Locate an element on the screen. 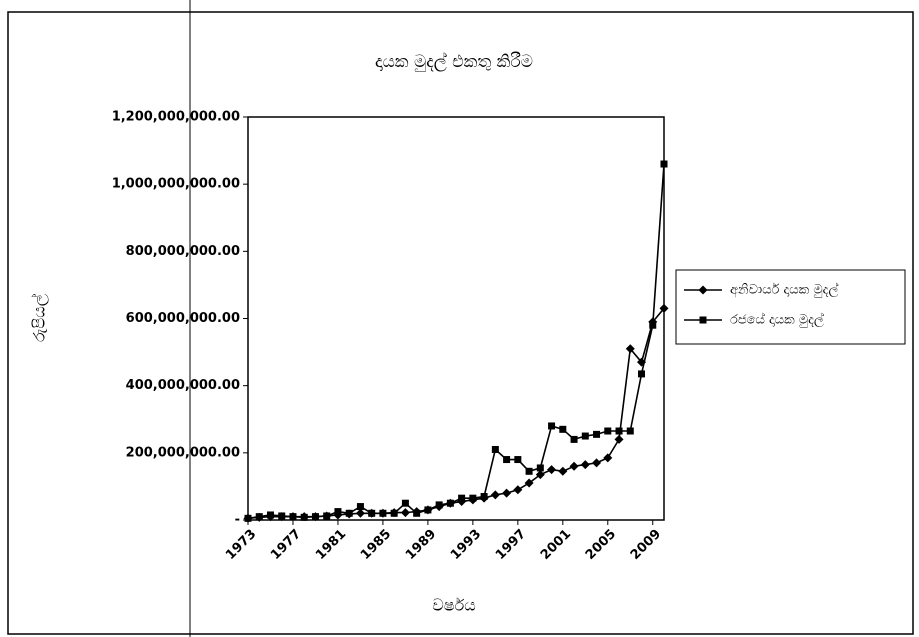  x-tick-label: 2001 is located at coordinates (556, 545).